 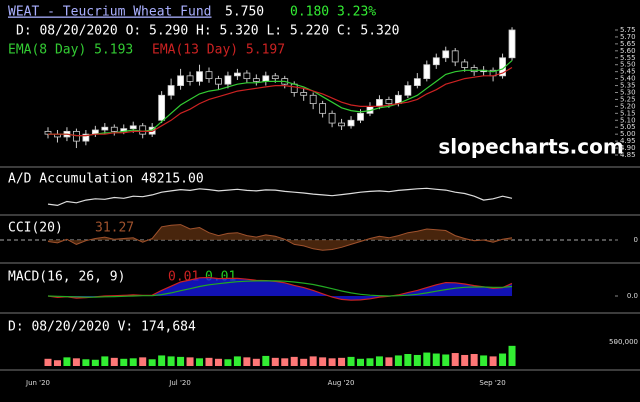 I want to click on y-tick-label: 5.70, so click(x=628, y=37).